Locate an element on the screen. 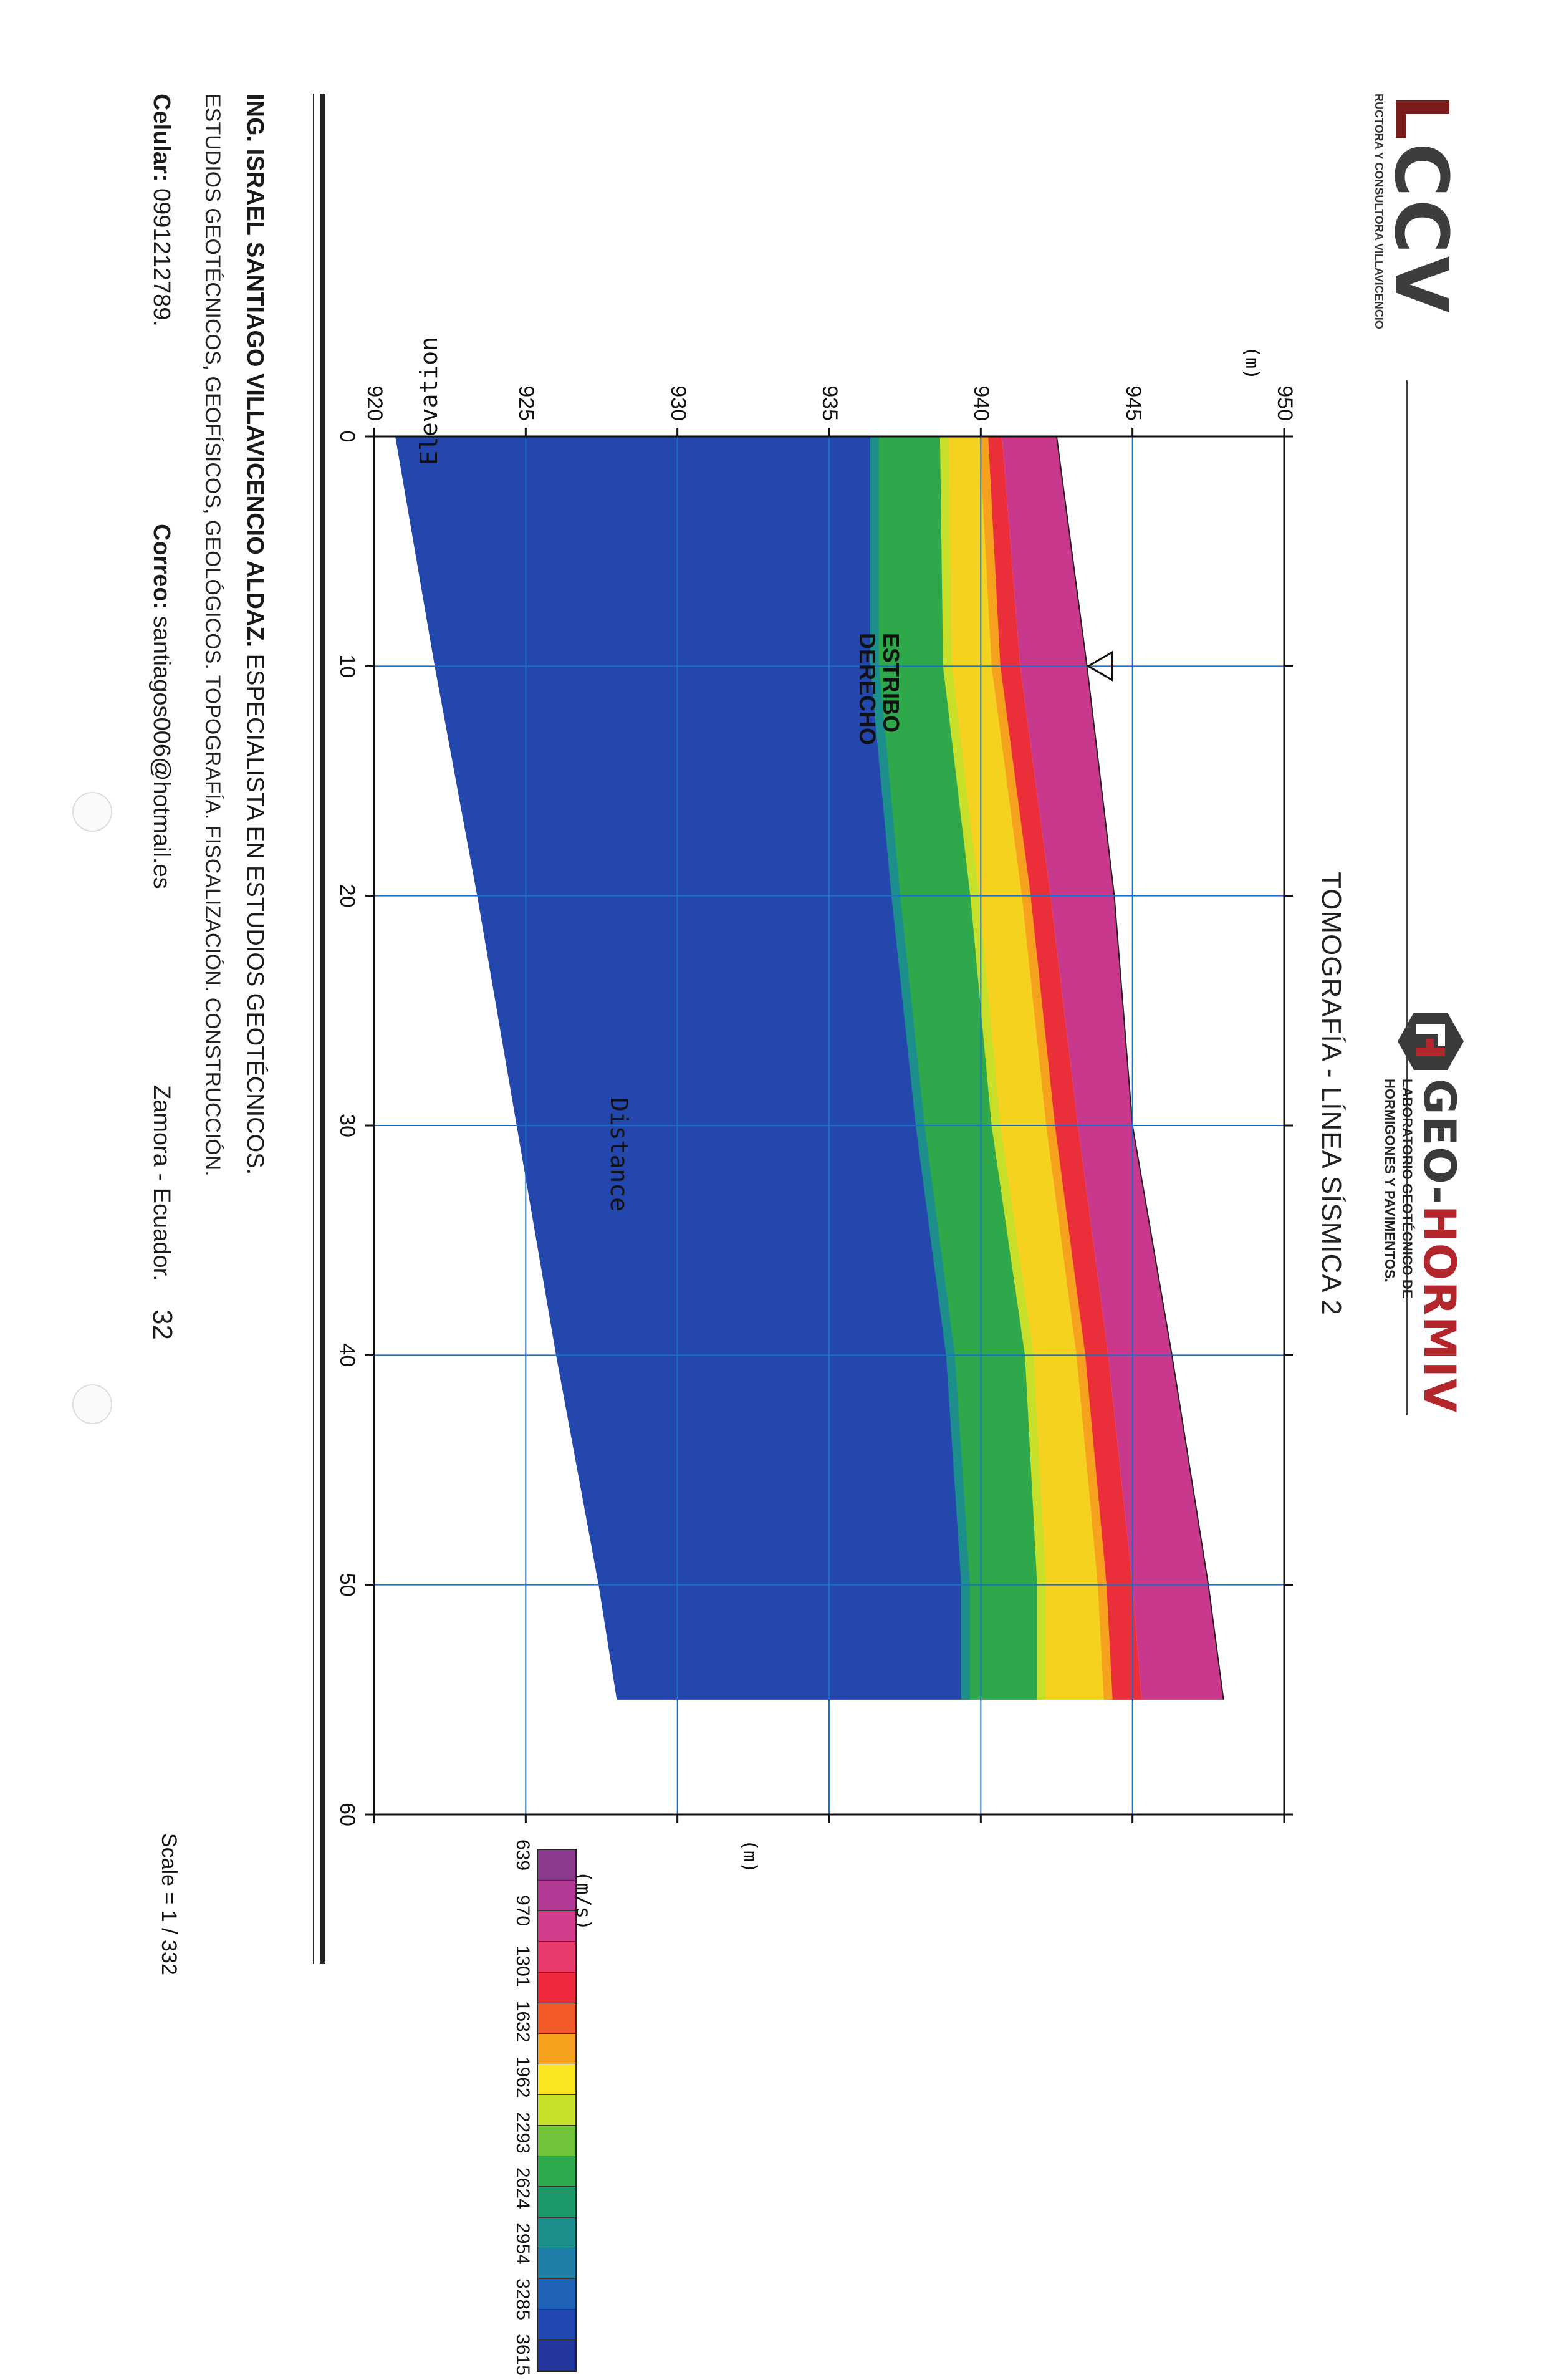 The height and width of the screenshot is (2380, 1546). y-tick-label: 950 is located at coordinates (1285, 403).